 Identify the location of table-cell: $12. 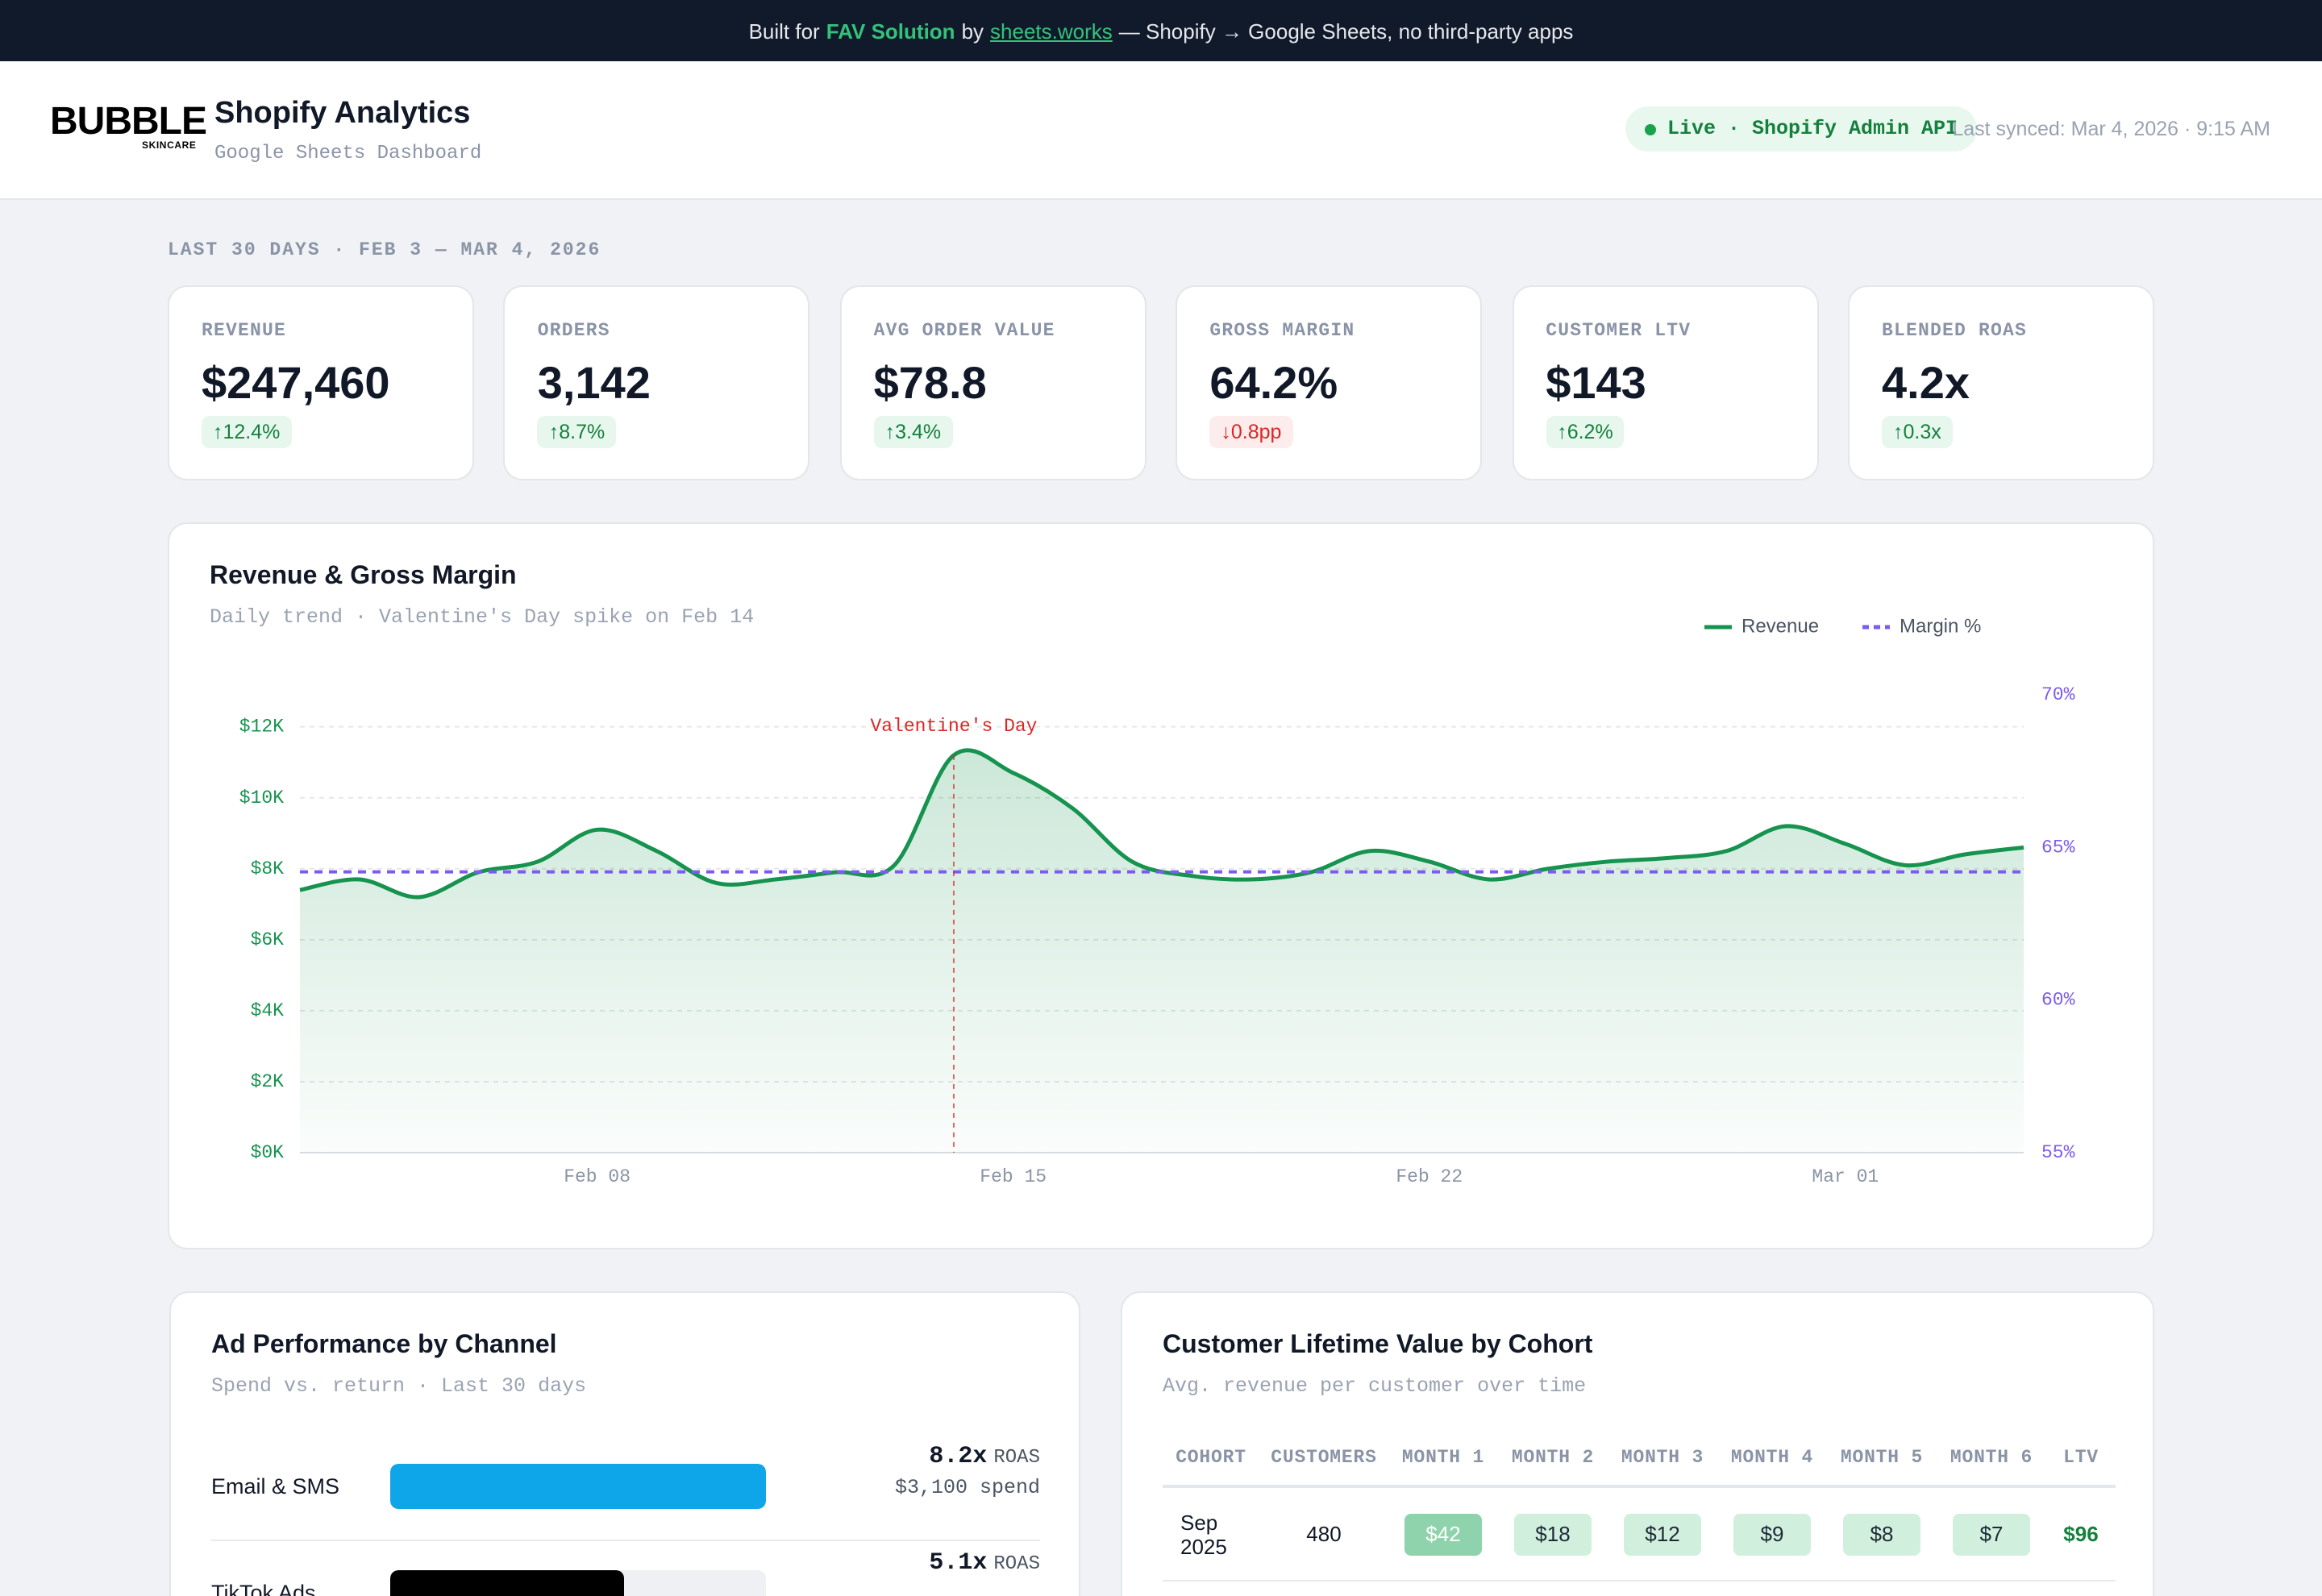
(1662, 1533).